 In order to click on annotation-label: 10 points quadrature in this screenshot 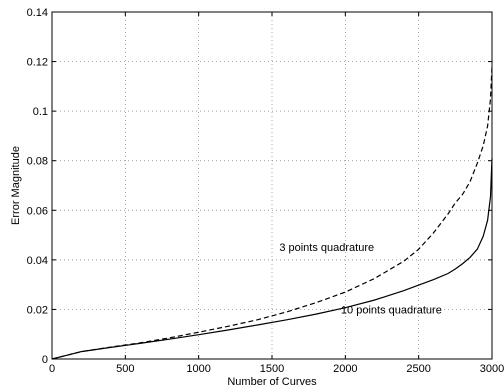, I will do `click(391, 311)`.